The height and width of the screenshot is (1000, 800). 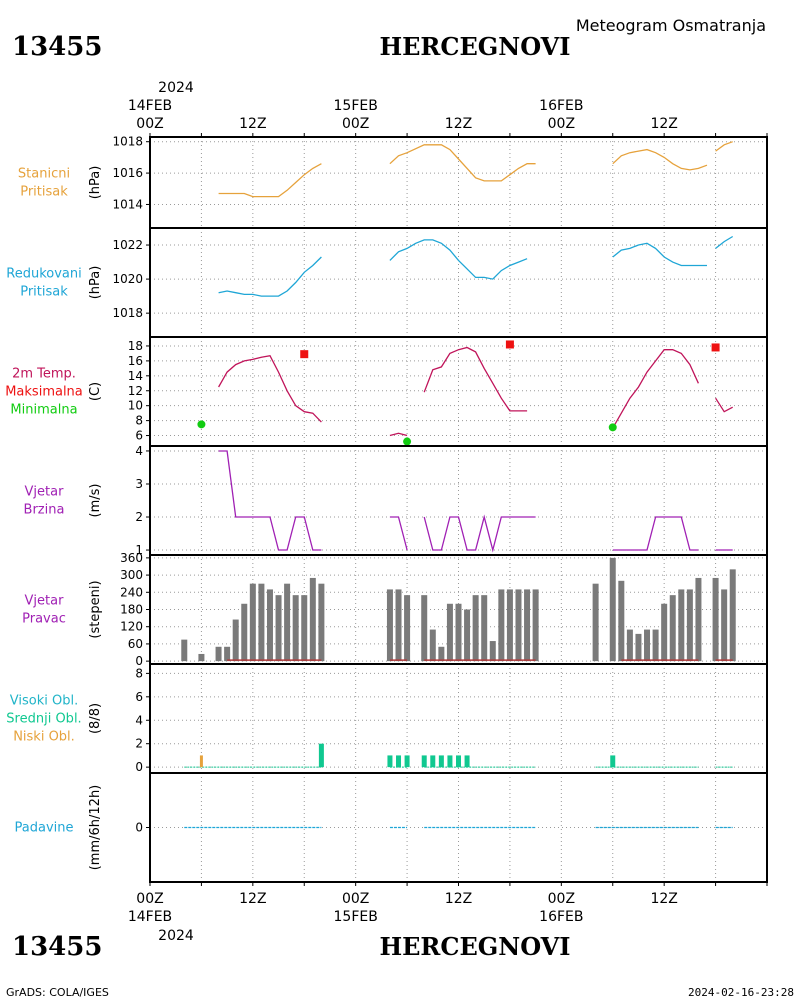 I want to click on panel-label: Brzina, so click(x=44, y=510).